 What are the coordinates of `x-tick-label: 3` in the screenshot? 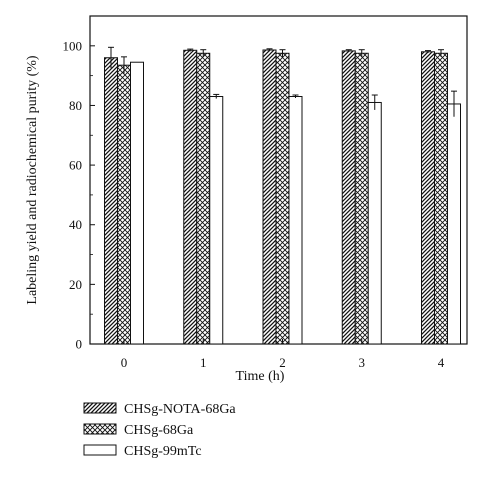 It's located at (362, 362).